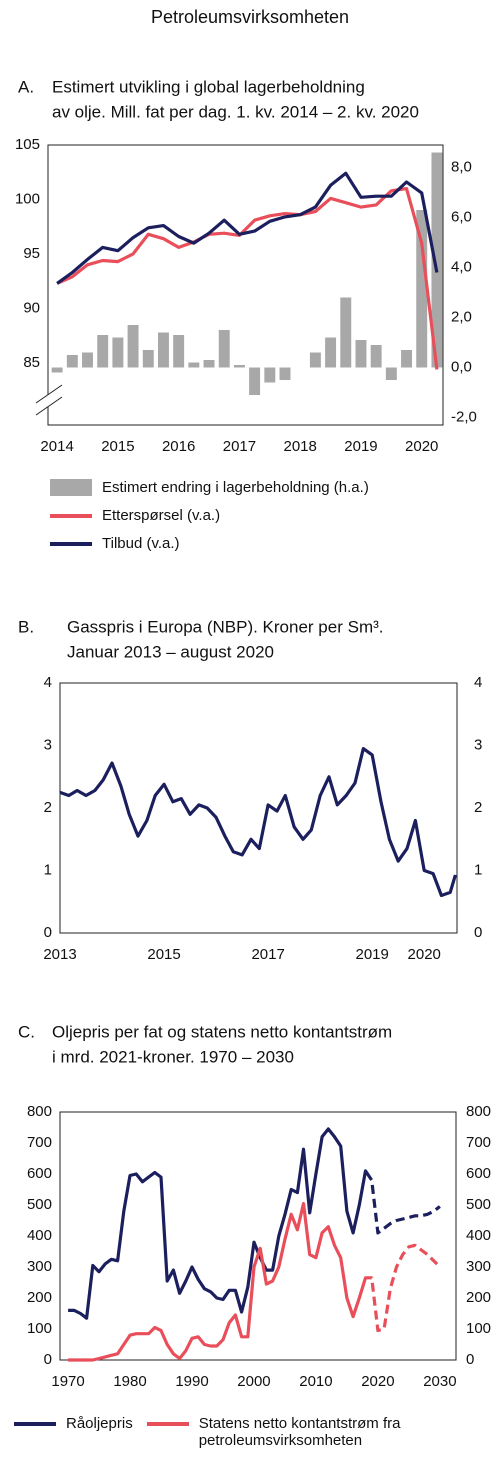  I want to click on y2-tick-label: 2,0, so click(461, 316).